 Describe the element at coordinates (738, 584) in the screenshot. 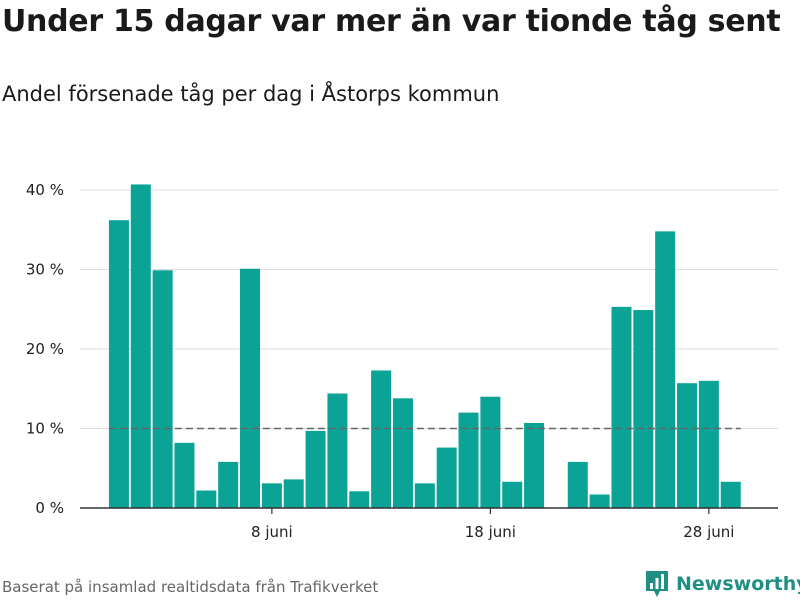

I see `brand-name: Newsworthy` at that location.